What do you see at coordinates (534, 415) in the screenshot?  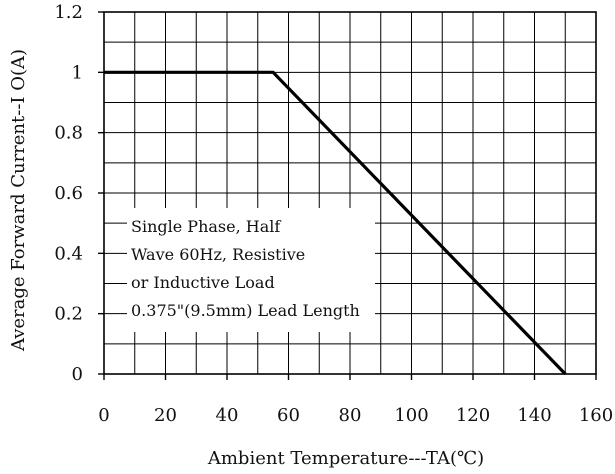 I see `x-tick-label: 140` at bounding box center [534, 415].